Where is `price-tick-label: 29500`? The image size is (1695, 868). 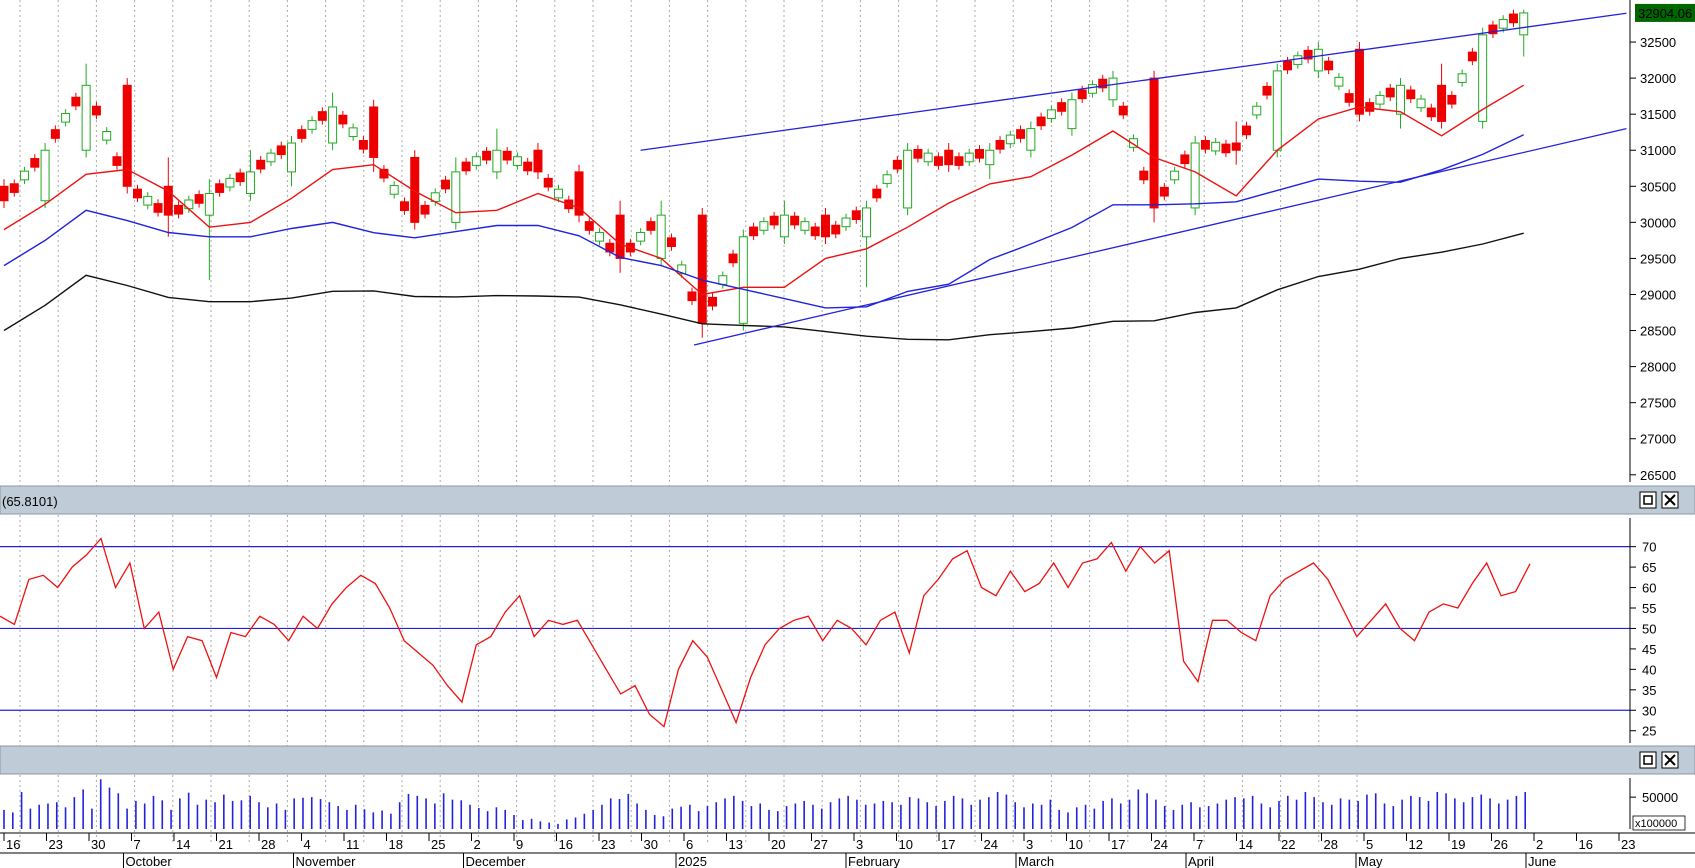
price-tick-label: 29500 is located at coordinates (1658, 258).